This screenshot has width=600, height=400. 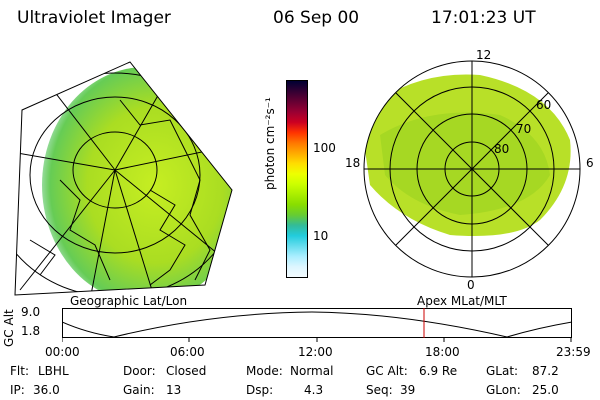 What do you see at coordinates (462, 301) in the screenshot?
I see `apex-caption: Apex MLat/MLT` at bounding box center [462, 301].